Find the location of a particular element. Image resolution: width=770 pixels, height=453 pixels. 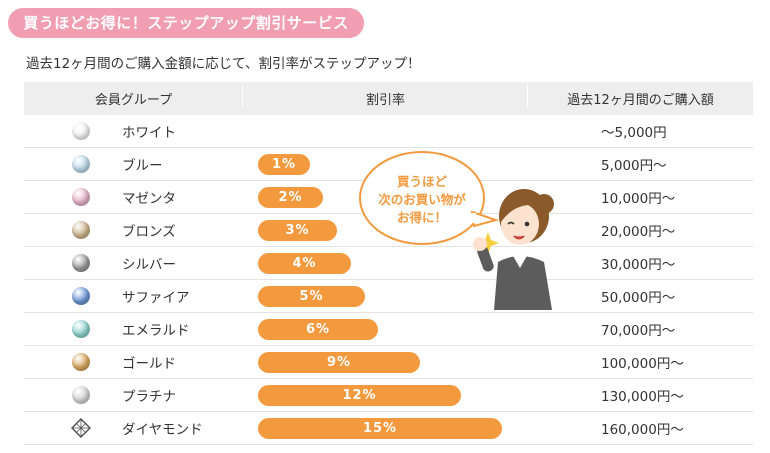

platinum-pearl-icon is located at coordinates (81, 395).